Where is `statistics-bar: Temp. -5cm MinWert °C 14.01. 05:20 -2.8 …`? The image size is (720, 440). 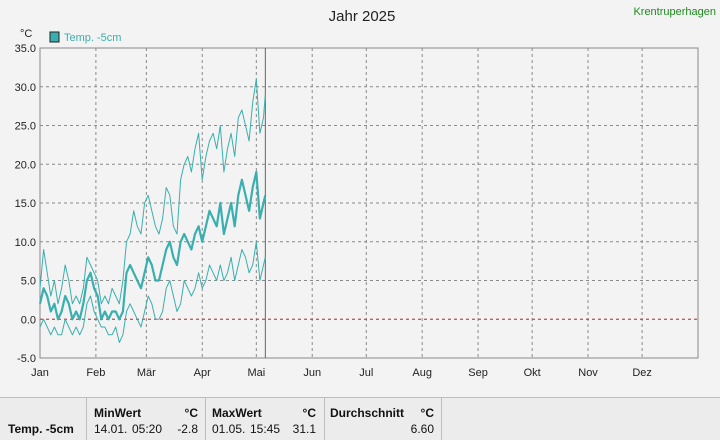
statistics-bar: Temp. -5cm MinWert °C 14.01. 05:20 -2.8 … is located at coordinates (360, 418).